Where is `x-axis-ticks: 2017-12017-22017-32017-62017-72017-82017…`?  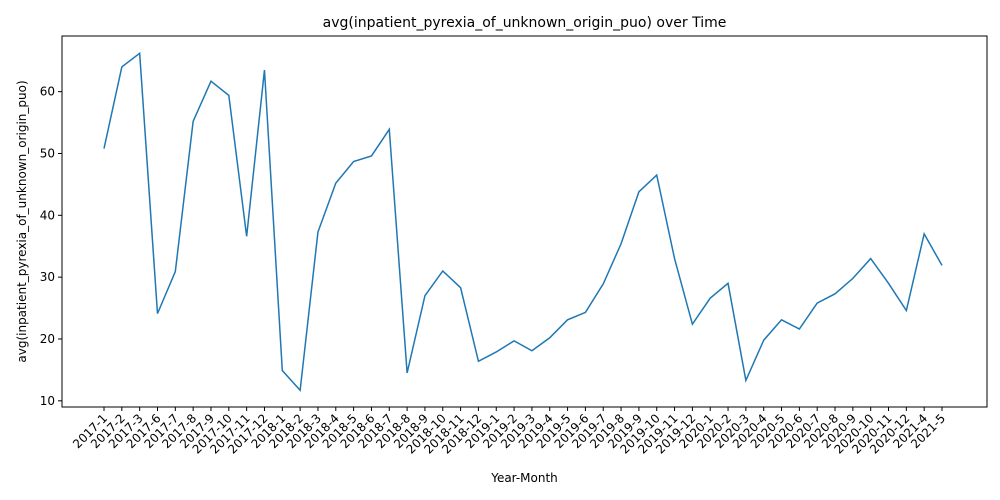
x-axis-ticks: 2017-12017-22017-32017-62017-72017-82017… is located at coordinates (509, 432).